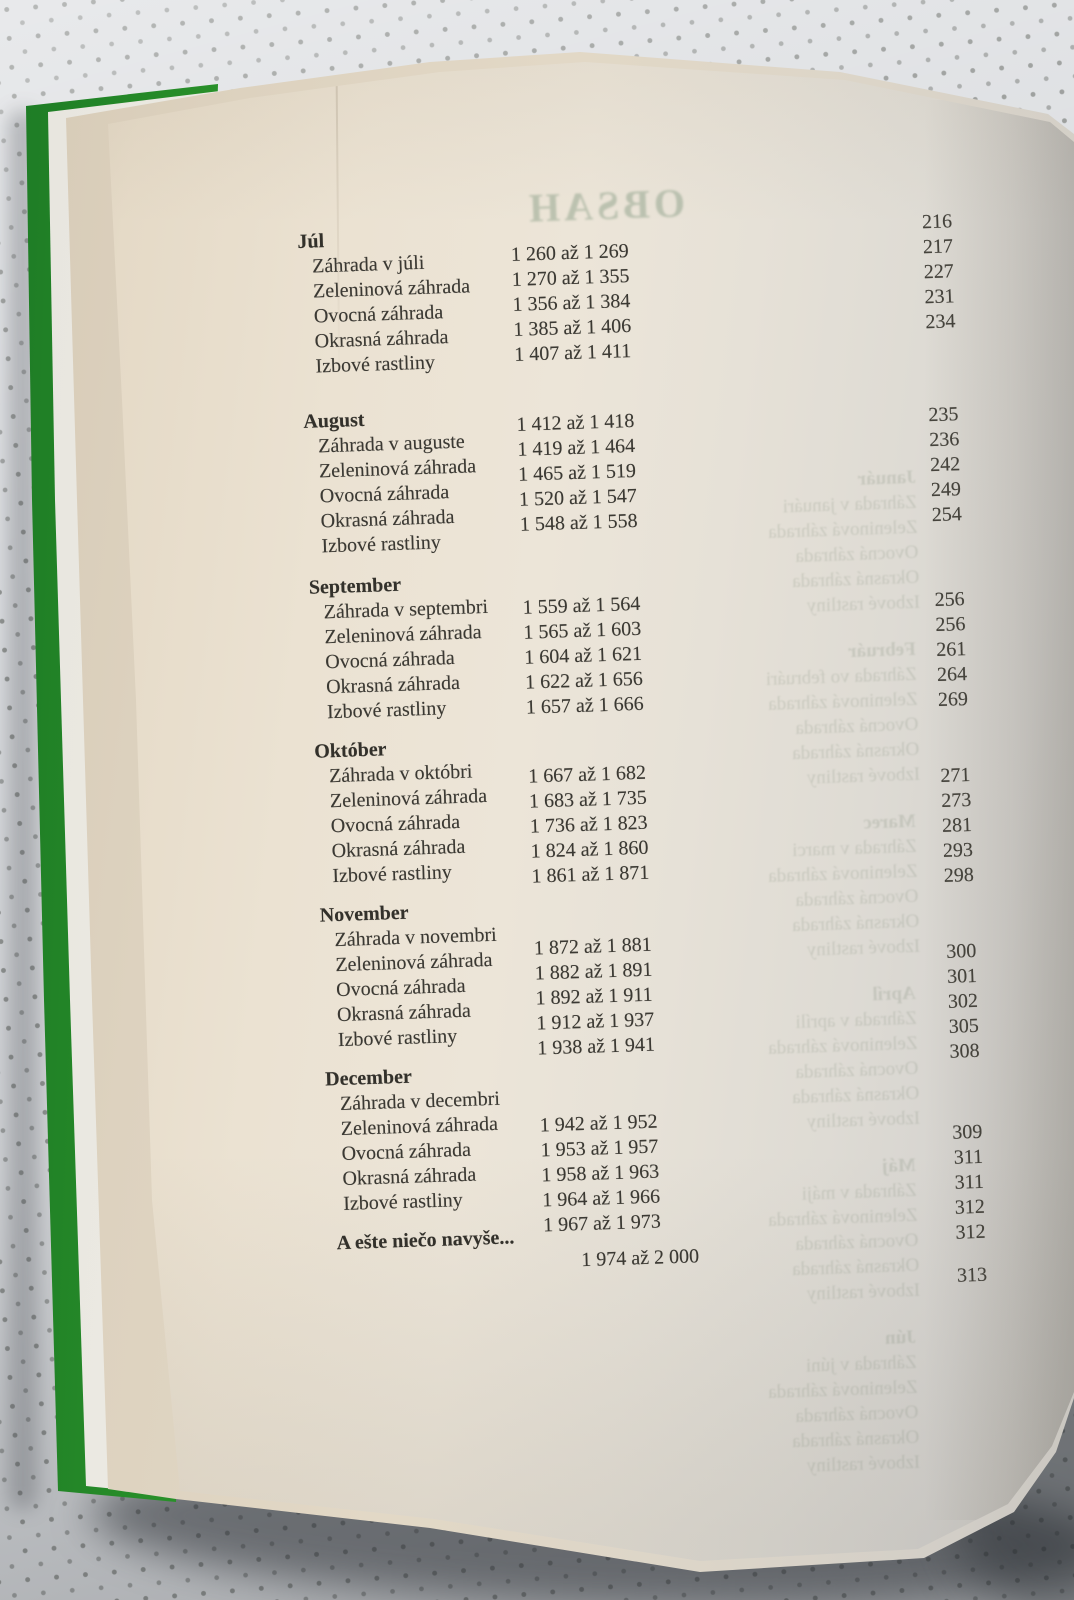  What do you see at coordinates (958, 850) in the screenshot?
I see `toc-page-number: 293` at bounding box center [958, 850].